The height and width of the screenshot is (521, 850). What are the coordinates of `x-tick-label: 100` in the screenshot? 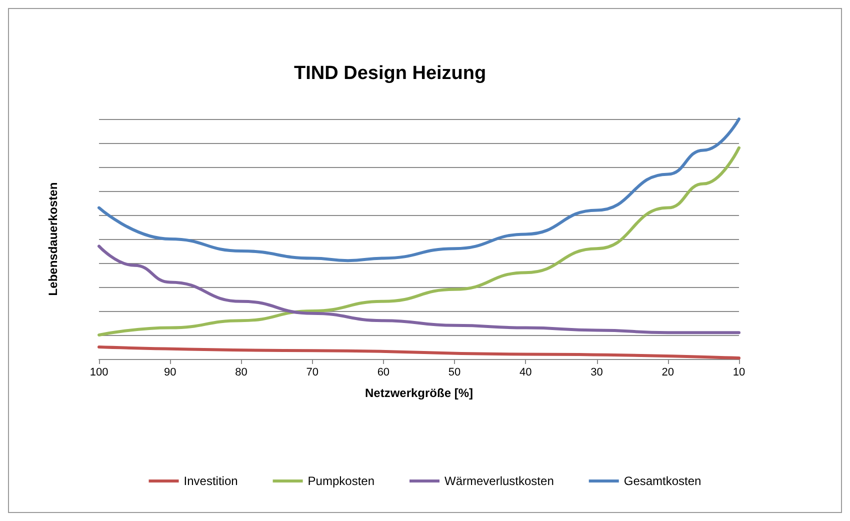 It's located at (99, 372).